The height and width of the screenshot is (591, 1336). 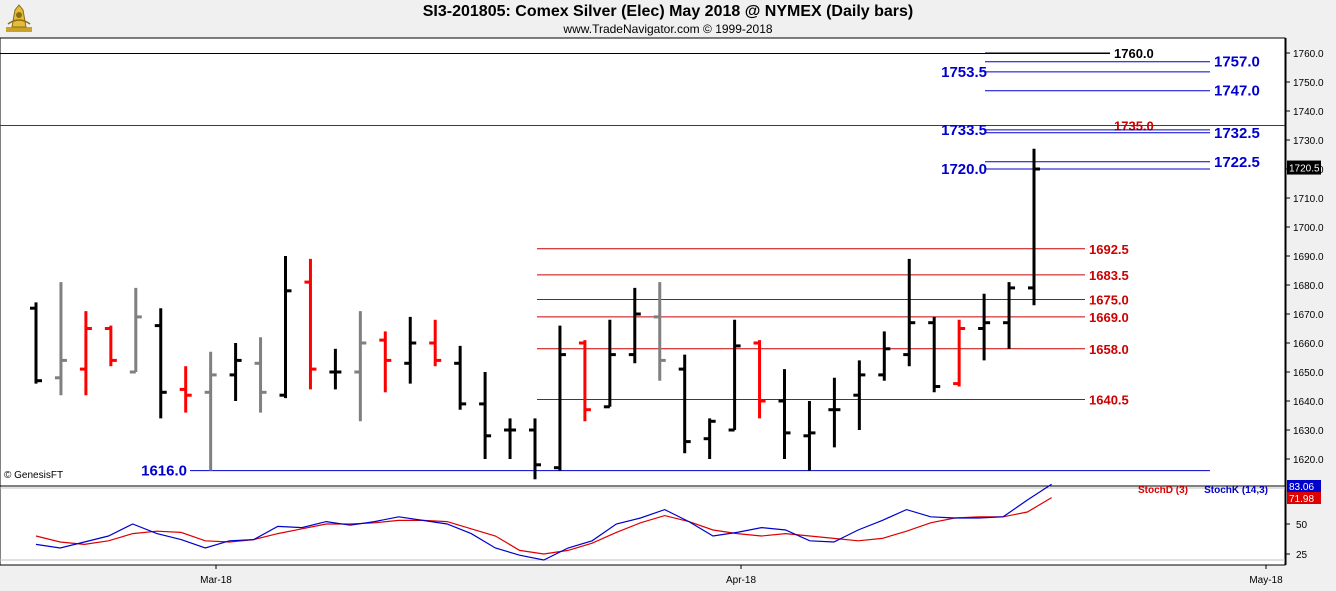 What do you see at coordinates (1134, 126) in the screenshot?
I see `level-label-1735-0: 1735.0` at bounding box center [1134, 126].